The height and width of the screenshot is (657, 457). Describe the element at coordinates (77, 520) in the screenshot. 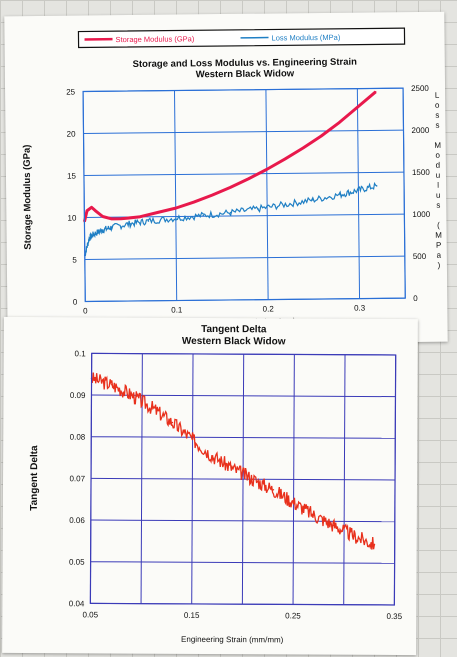

I see `y-tick-label: 0.06` at that location.